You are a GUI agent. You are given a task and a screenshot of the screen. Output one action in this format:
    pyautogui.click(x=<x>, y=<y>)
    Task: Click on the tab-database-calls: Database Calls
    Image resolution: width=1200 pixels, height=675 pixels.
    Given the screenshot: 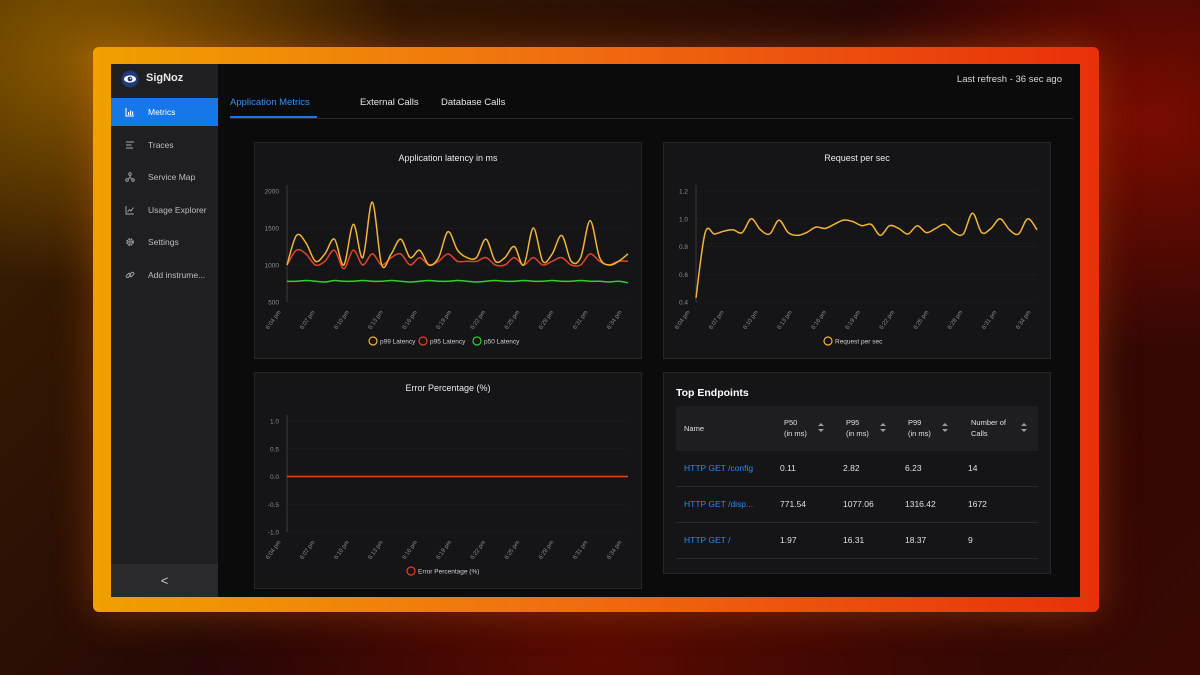 What is the action you would take?
    pyautogui.click(x=473, y=102)
    